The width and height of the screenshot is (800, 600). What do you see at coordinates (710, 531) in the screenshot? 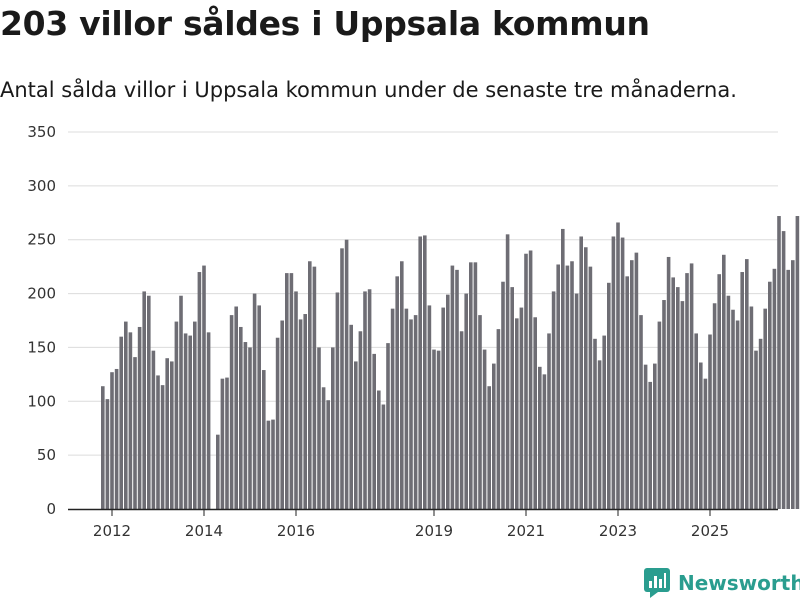
I see `x-tick-label: 2025` at bounding box center [710, 531].